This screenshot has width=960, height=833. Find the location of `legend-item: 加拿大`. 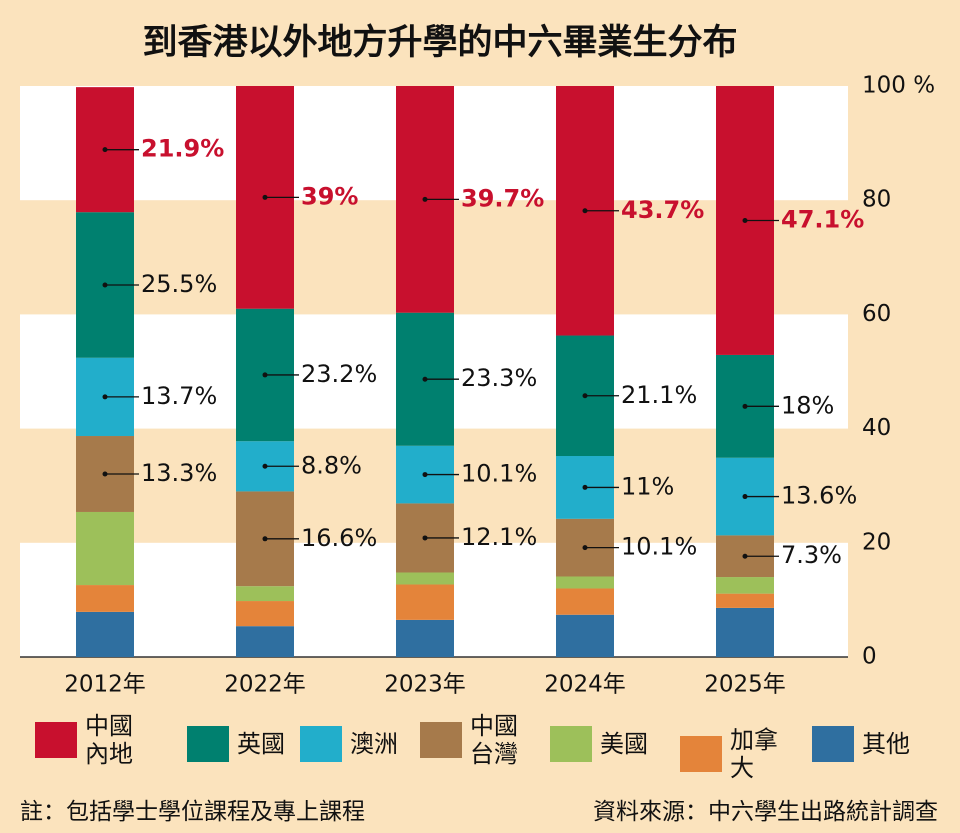

legend-item: 加拿大 is located at coordinates (731, 754).